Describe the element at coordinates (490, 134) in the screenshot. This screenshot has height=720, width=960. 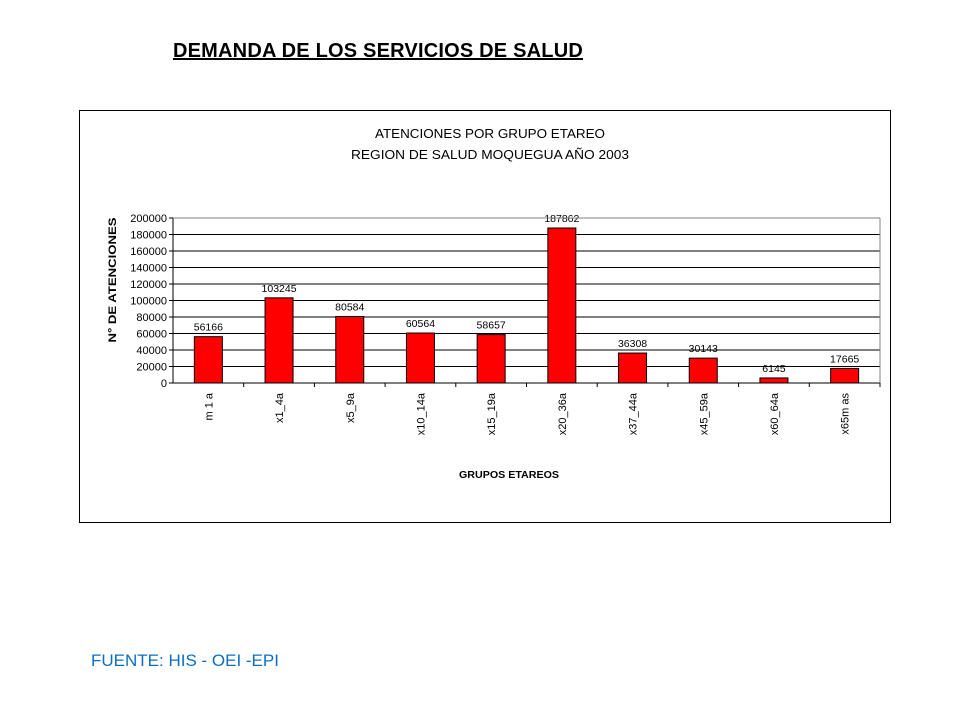
I see `chart-title: ATENCIONES POR GRUPO ETAREO` at that location.